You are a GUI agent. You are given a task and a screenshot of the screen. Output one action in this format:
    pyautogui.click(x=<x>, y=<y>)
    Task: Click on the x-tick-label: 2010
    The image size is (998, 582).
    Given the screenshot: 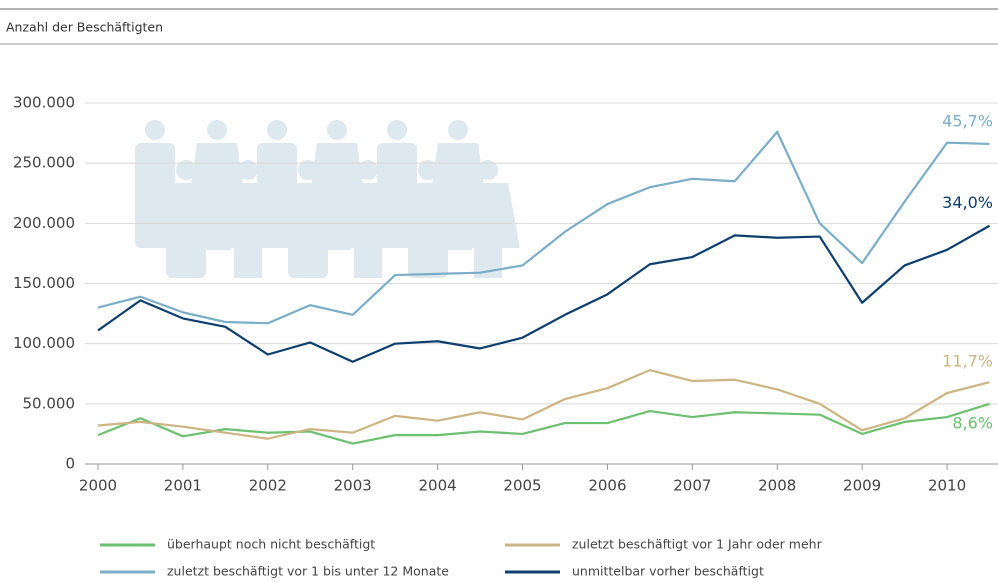 What is the action you would take?
    pyautogui.click(x=947, y=486)
    